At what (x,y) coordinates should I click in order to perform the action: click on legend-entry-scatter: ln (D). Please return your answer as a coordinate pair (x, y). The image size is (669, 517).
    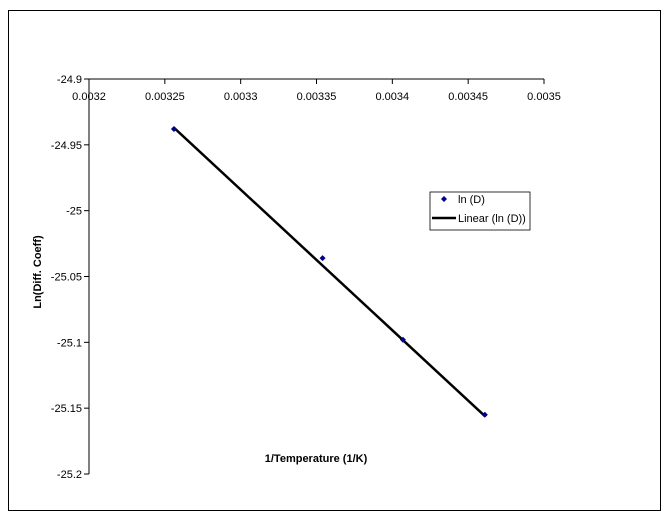
    Looking at the image, I should click on (463, 200).